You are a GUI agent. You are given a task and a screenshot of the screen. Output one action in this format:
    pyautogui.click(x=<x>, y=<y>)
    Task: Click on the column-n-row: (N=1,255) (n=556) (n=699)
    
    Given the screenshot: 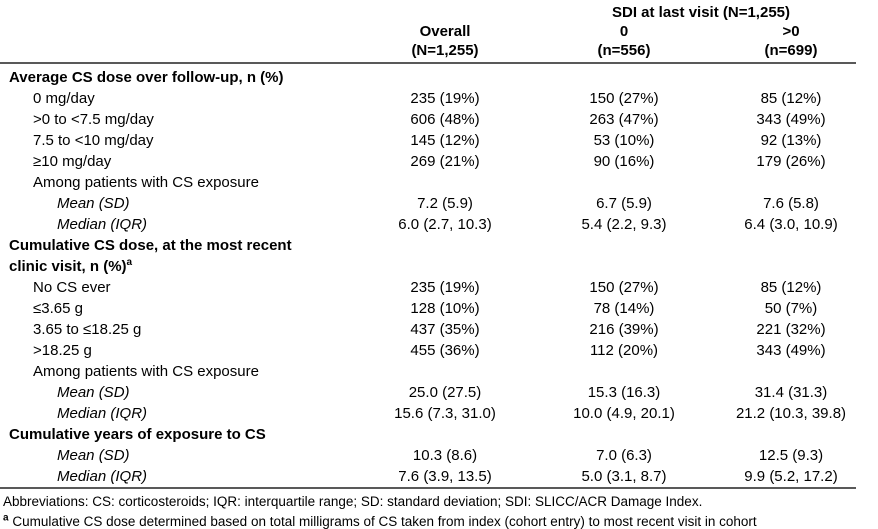 What is the action you would take?
    pyautogui.click(x=428, y=52)
    